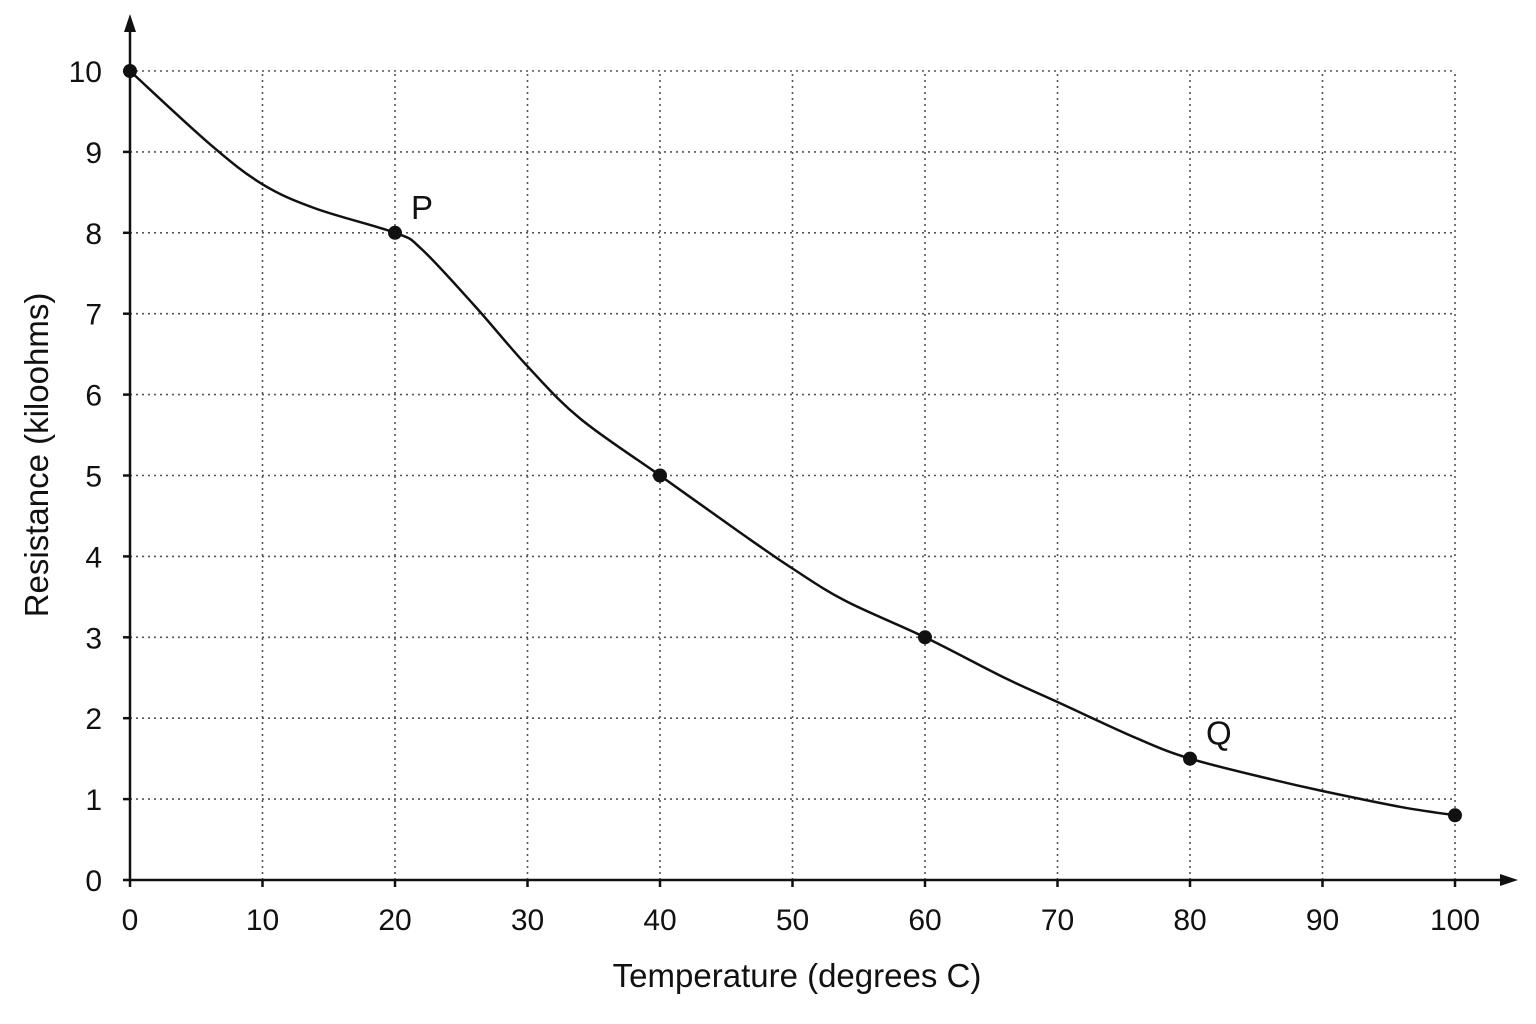 Image resolution: width=1536 pixels, height=1024 pixels. Describe the element at coordinates (1322, 920) in the screenshot. I see `x-tick-label: 90` at that location.